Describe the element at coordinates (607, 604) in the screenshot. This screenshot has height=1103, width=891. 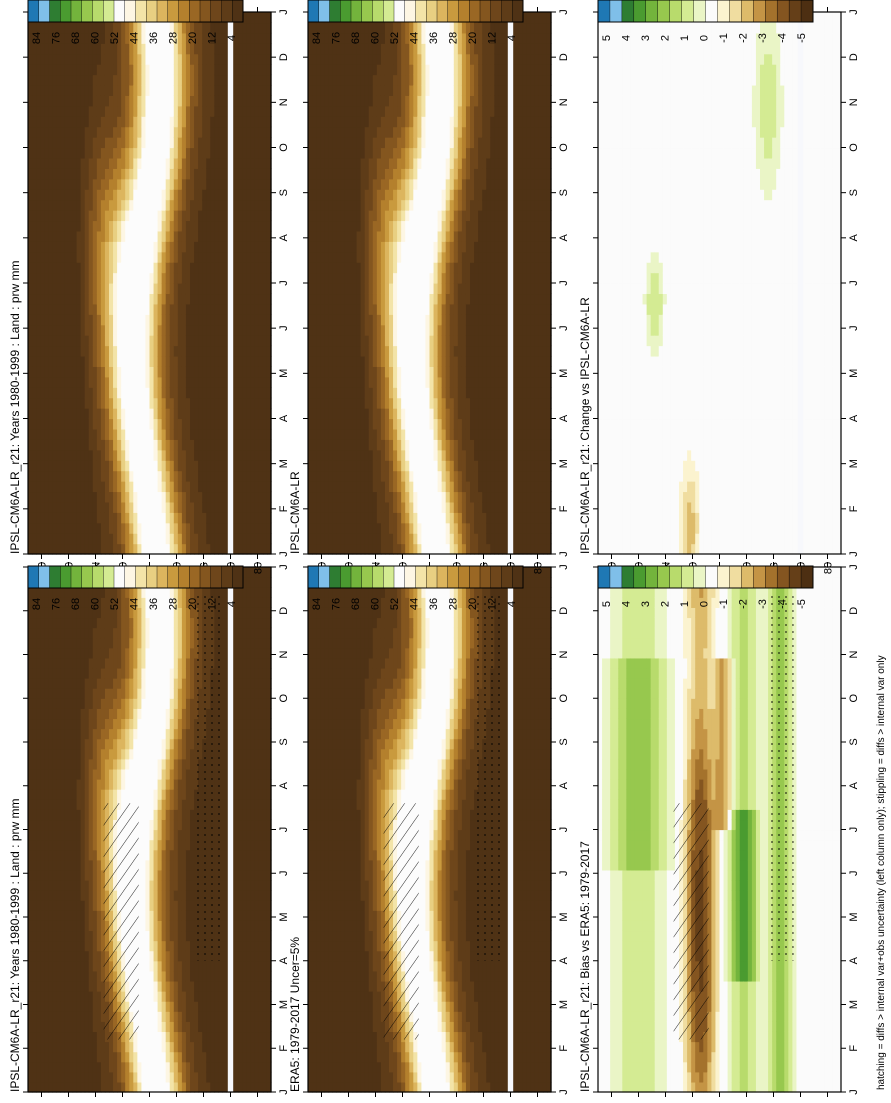
I see `colorbar-label: 5` at that location.